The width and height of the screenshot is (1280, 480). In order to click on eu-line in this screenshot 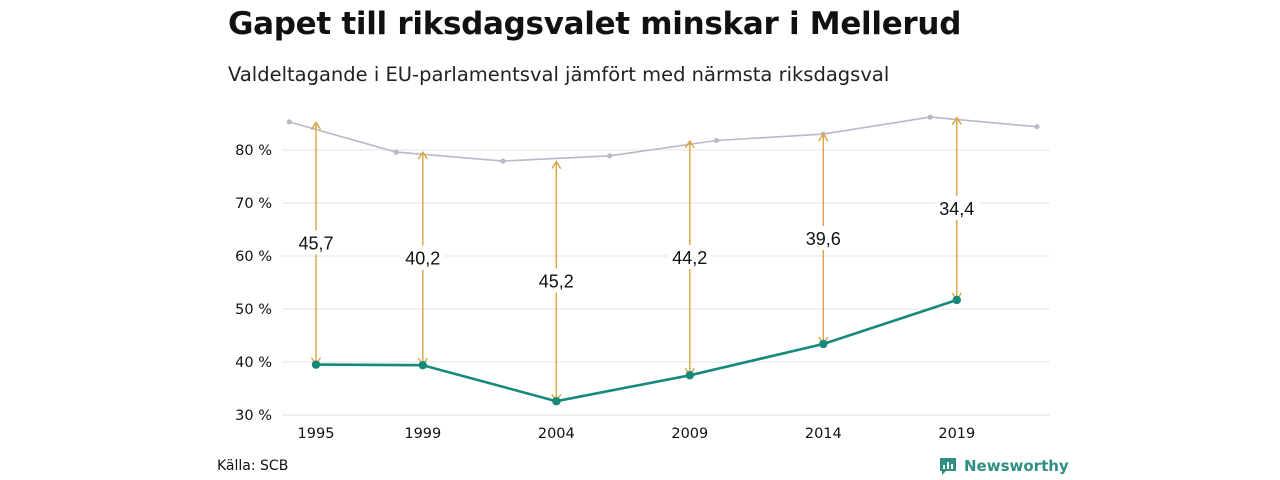, I will do `click(636, 350)`.